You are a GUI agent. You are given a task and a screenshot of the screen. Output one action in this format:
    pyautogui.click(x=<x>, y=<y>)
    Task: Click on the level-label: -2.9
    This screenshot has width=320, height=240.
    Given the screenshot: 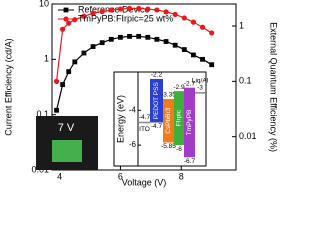 What is the action you would take?
    pyautogui.click(x=179, y=87)
    